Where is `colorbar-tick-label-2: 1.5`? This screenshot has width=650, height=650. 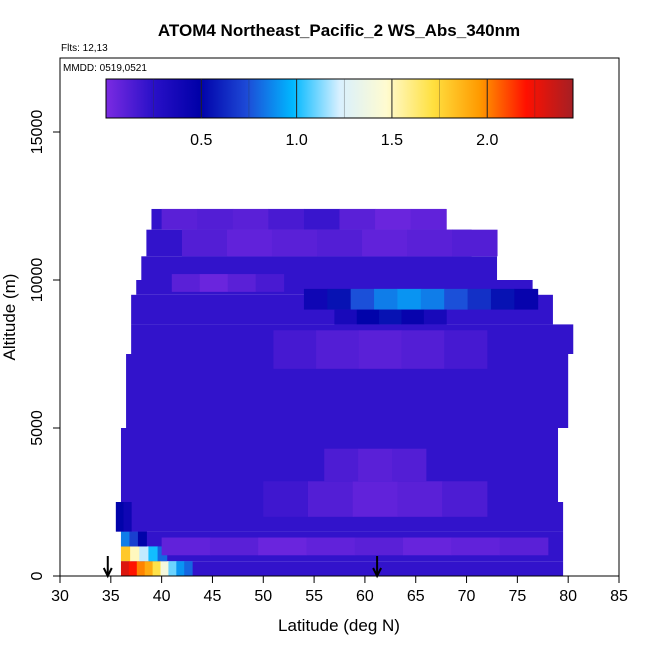
colorbar-tick-label-2: 1.5 is located at coordinates (392, 140).